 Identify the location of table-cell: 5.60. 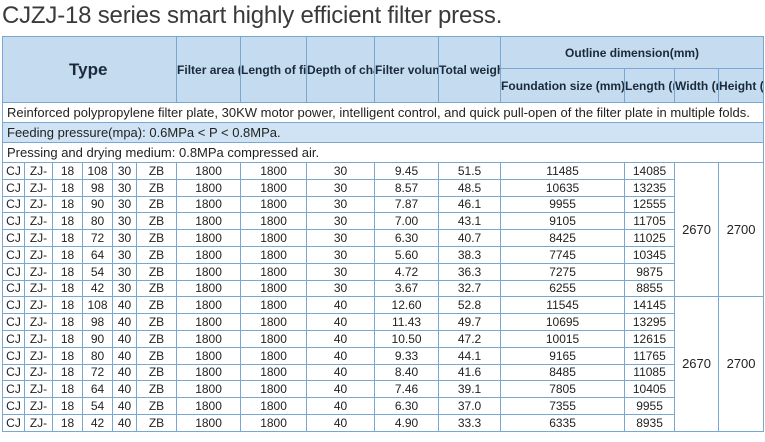
(407, 254).